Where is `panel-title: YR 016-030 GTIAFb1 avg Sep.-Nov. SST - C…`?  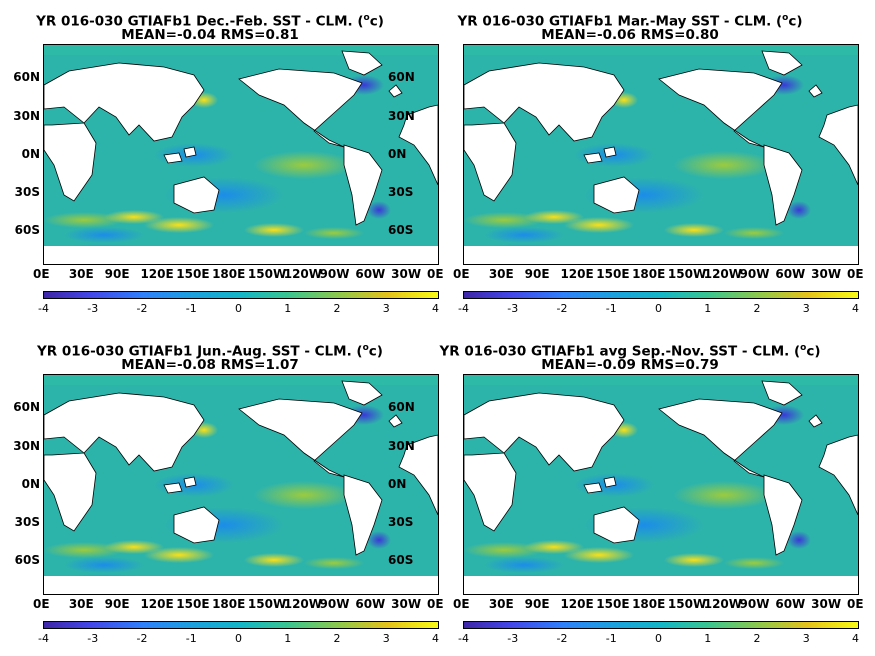 panel-title: YR 016-030 GTIAFb1 avg Sep.-Nov. SST - C… is located at coordinates (630, 350).